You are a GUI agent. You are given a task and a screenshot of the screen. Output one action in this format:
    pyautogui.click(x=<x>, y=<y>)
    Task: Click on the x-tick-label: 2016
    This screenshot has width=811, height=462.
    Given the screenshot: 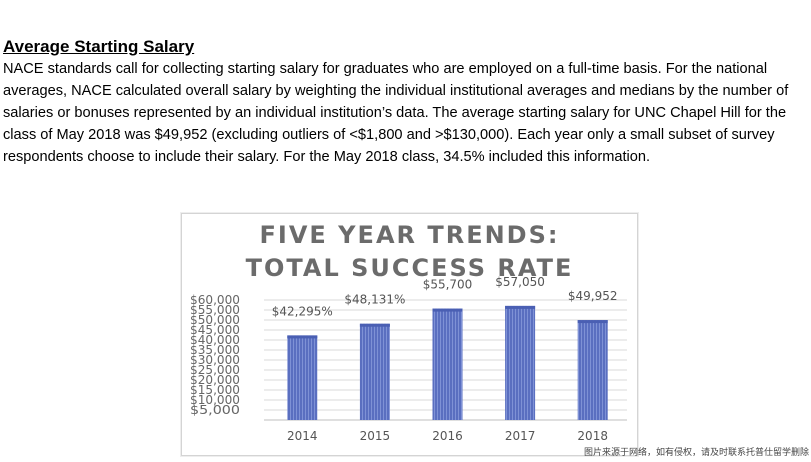 What is the action you would take?
    pyautogui.click(x=447, y=436)
    